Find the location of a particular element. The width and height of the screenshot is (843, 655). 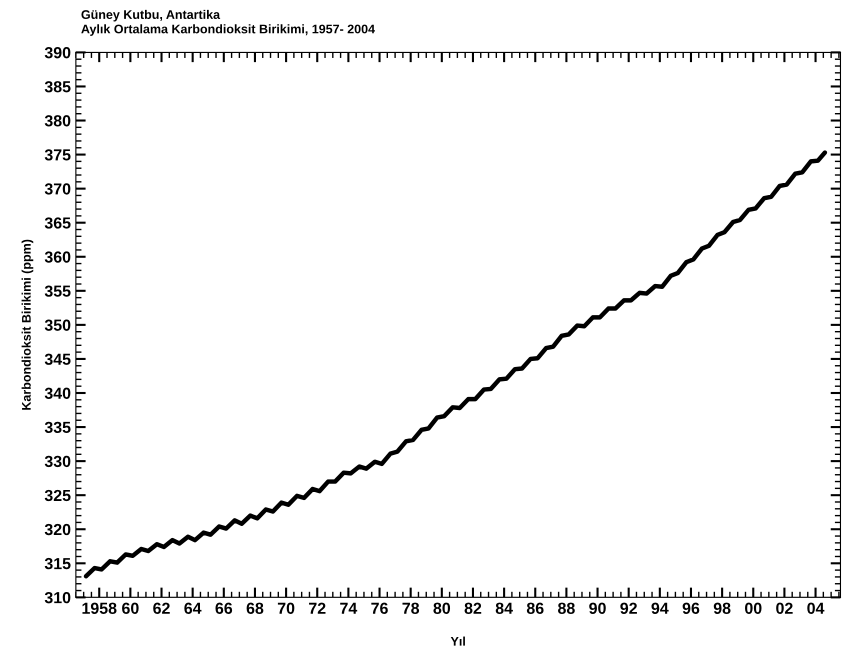

x-tick-label: 86 is located at coordinates (535, 608).